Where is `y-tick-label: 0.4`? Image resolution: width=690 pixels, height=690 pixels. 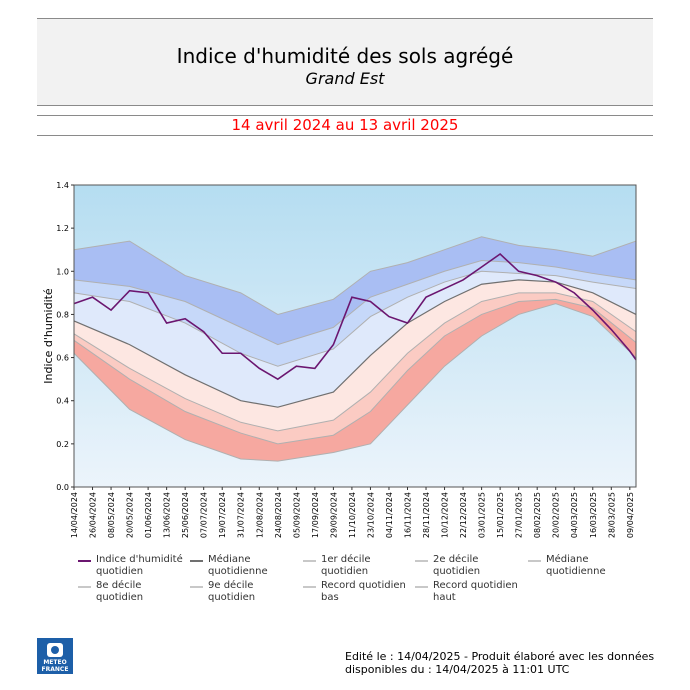 y-tick-label: 0.4 is located at coordinates (62, 401).